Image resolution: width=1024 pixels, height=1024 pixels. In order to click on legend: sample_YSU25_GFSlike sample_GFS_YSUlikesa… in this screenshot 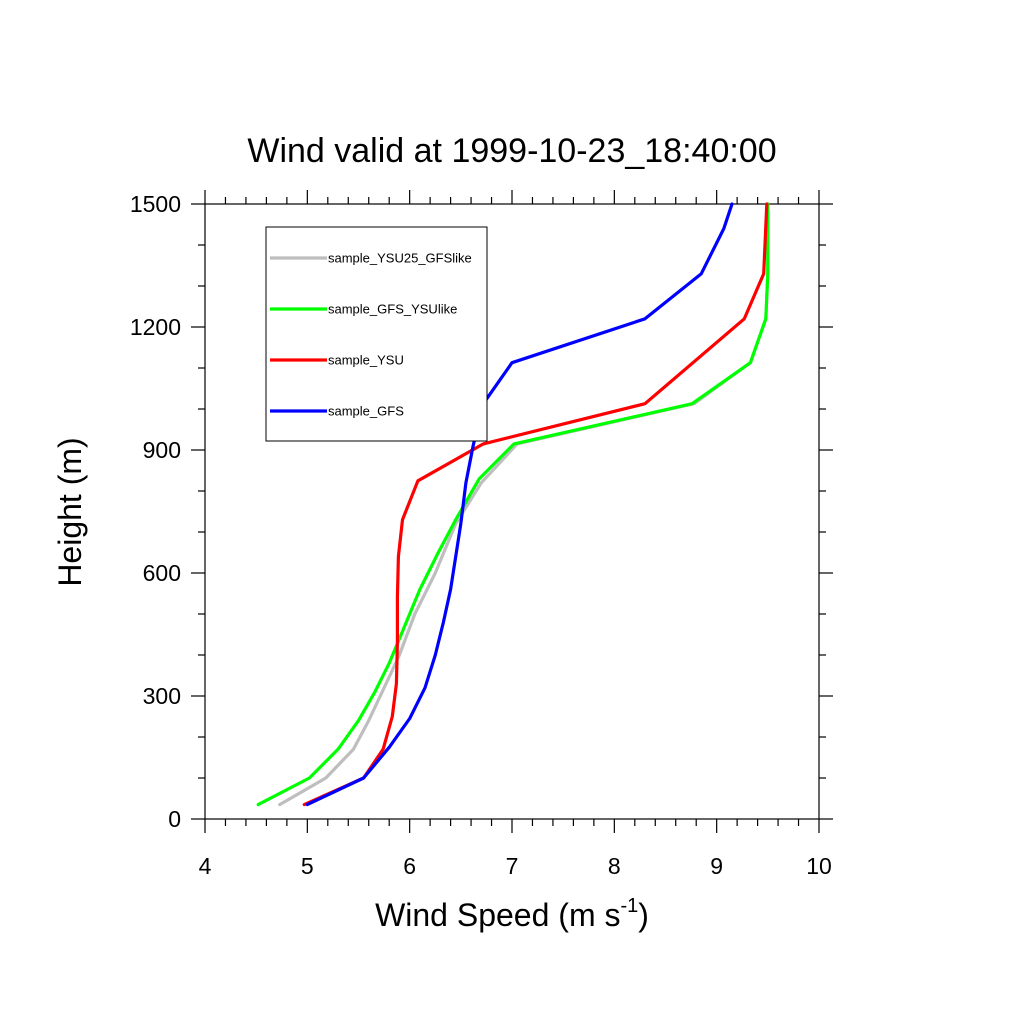, I will do `click(376, 334)`.